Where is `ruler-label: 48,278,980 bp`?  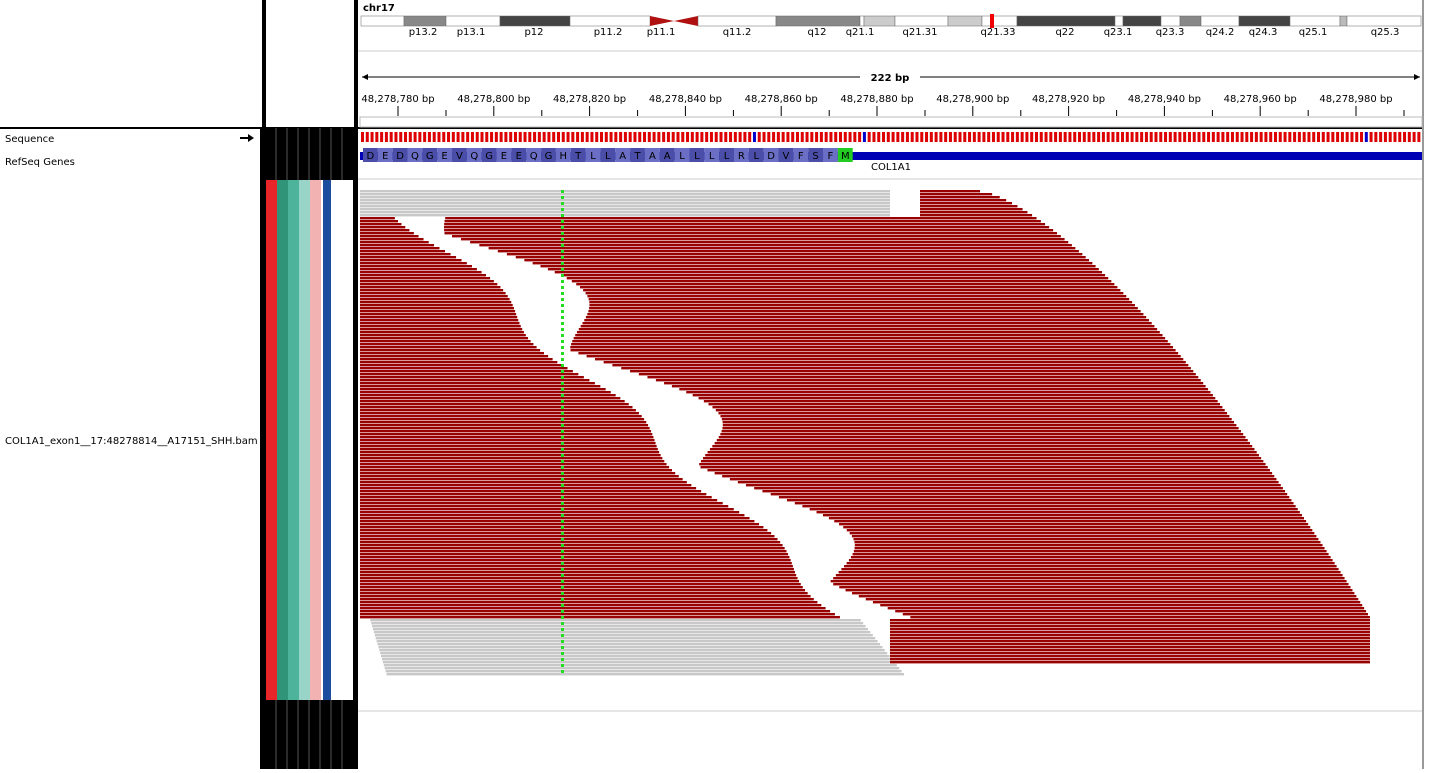
ruler-label: 48,278,980 bp is located at coordinates (1355, 99).